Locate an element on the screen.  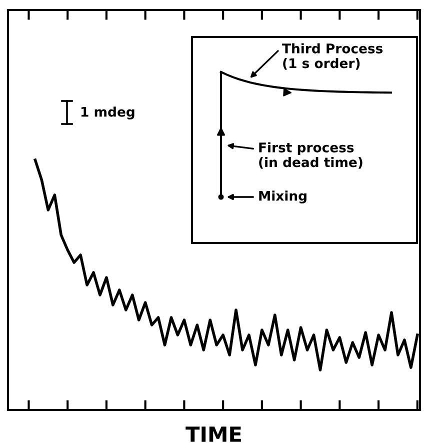
x-axis-title: TIME is located at coordinates (213, 434).